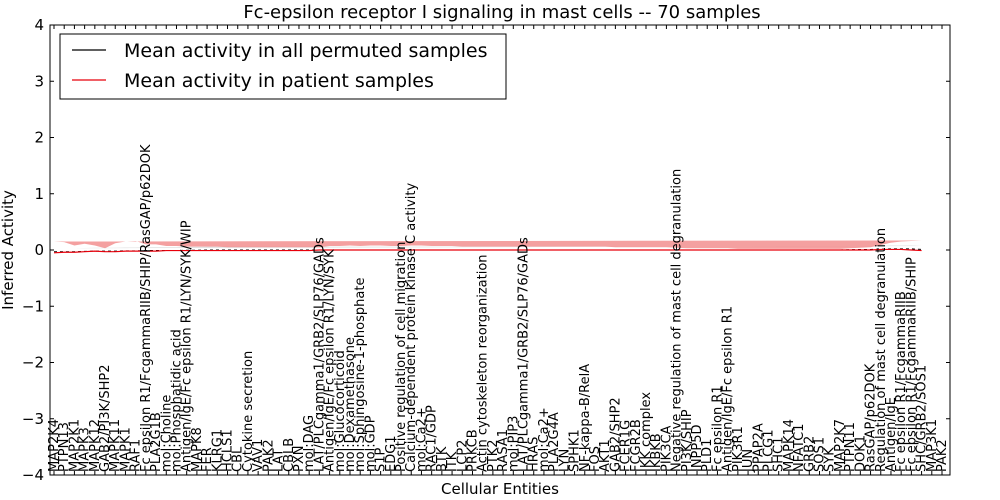  I want to click on x-category-label: PPAP2A, so click(758, 447).